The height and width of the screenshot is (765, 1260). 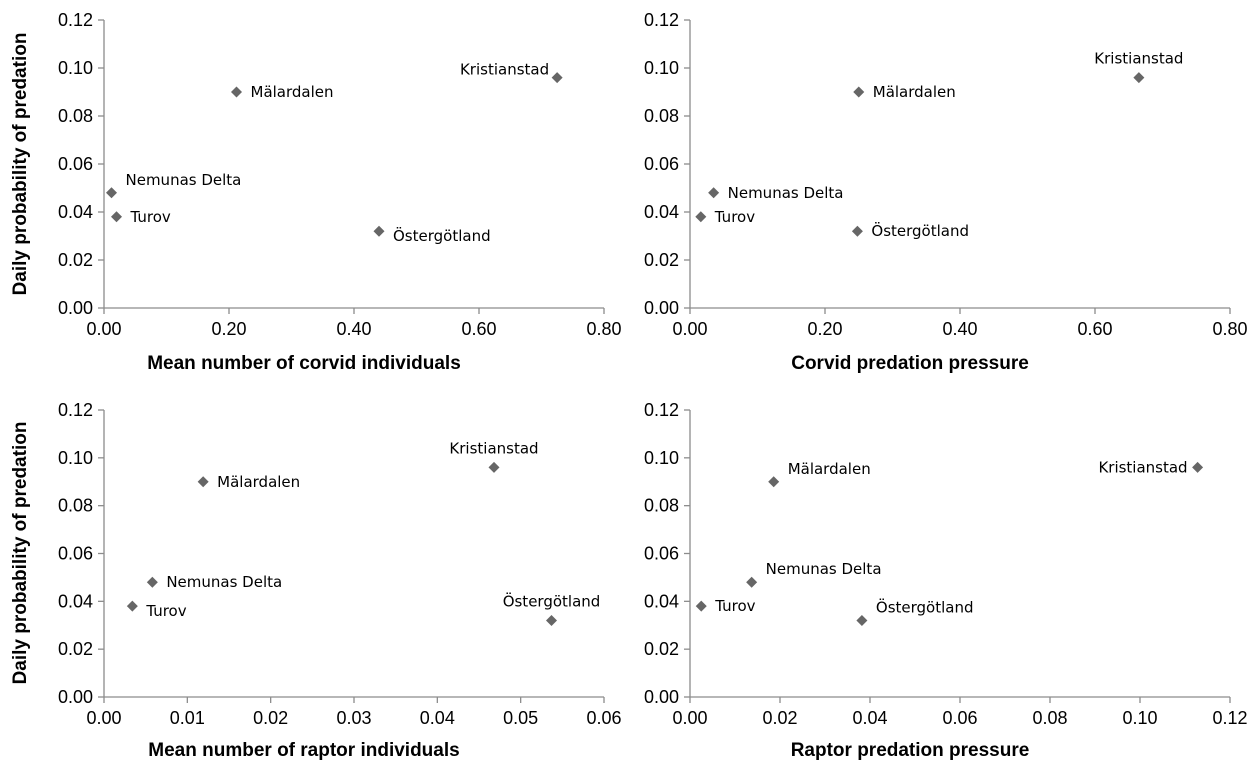 What do you see at coordinates (228, 329) in the screenshot?
I see `x-tick-label: 0.20` at bounding box center [228, 329].